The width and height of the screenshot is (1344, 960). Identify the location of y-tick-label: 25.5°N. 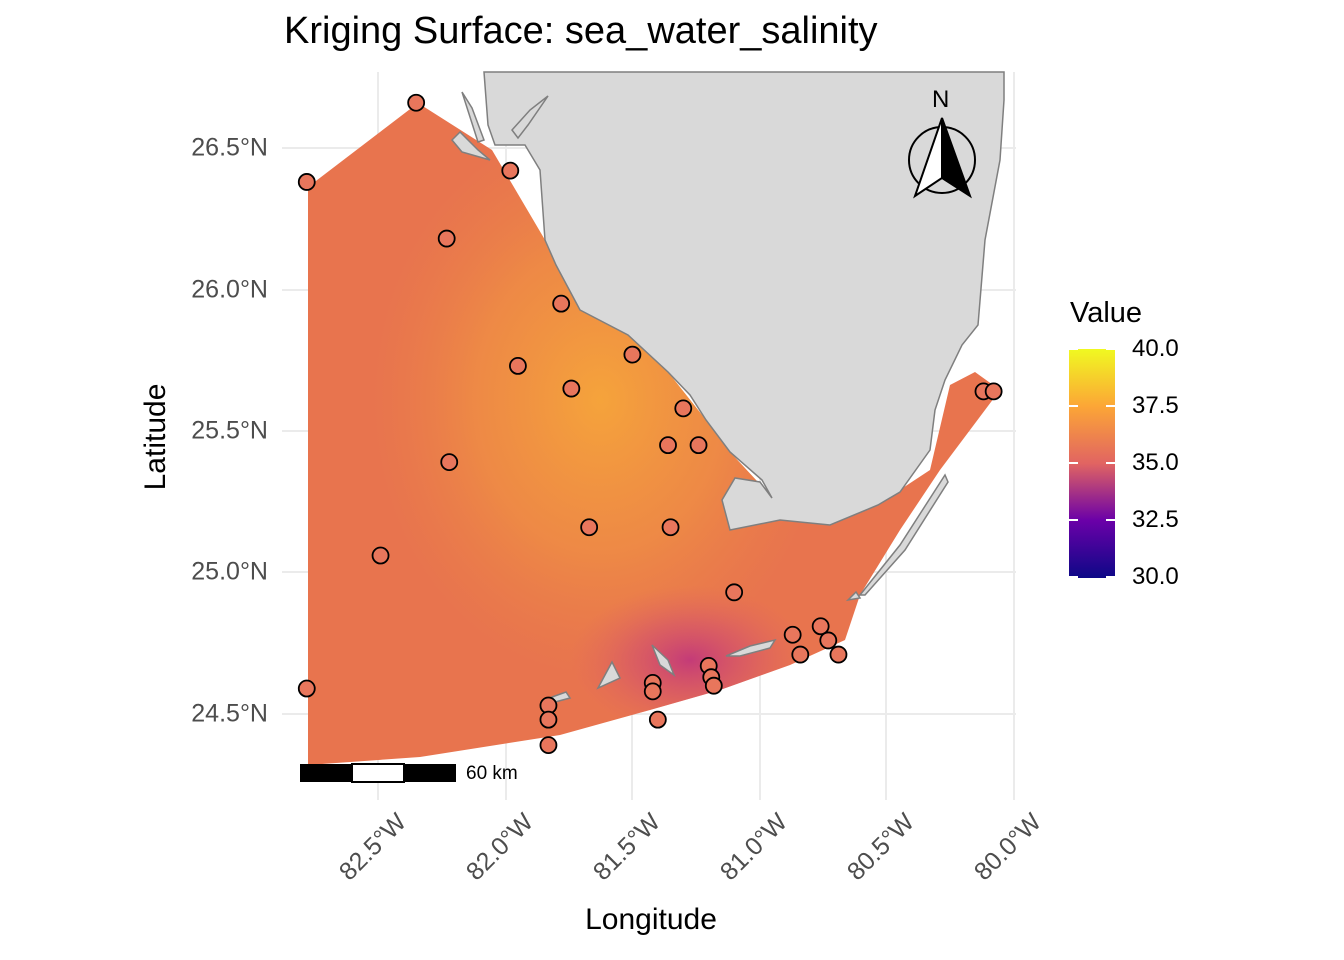
(229, 430).